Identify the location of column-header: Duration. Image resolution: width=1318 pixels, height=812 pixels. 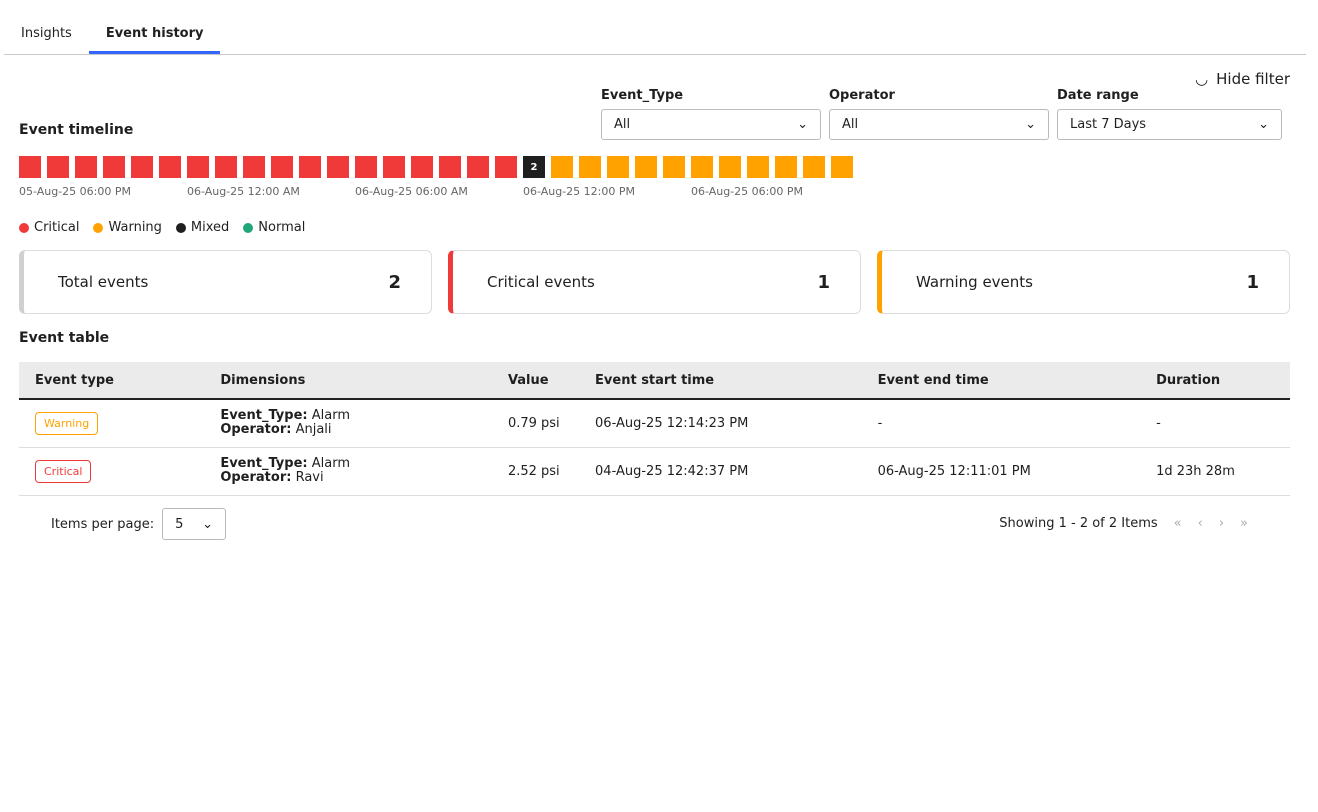
(1215, 381).